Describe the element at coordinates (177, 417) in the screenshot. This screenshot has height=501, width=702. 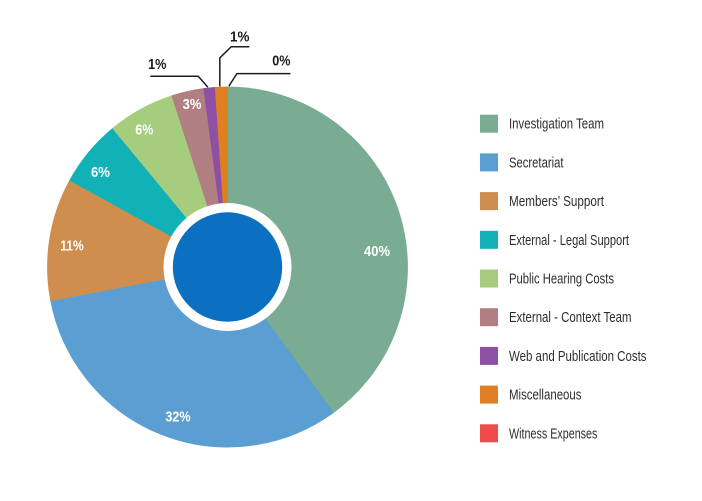
I see `svg-text: 32%` at that location.